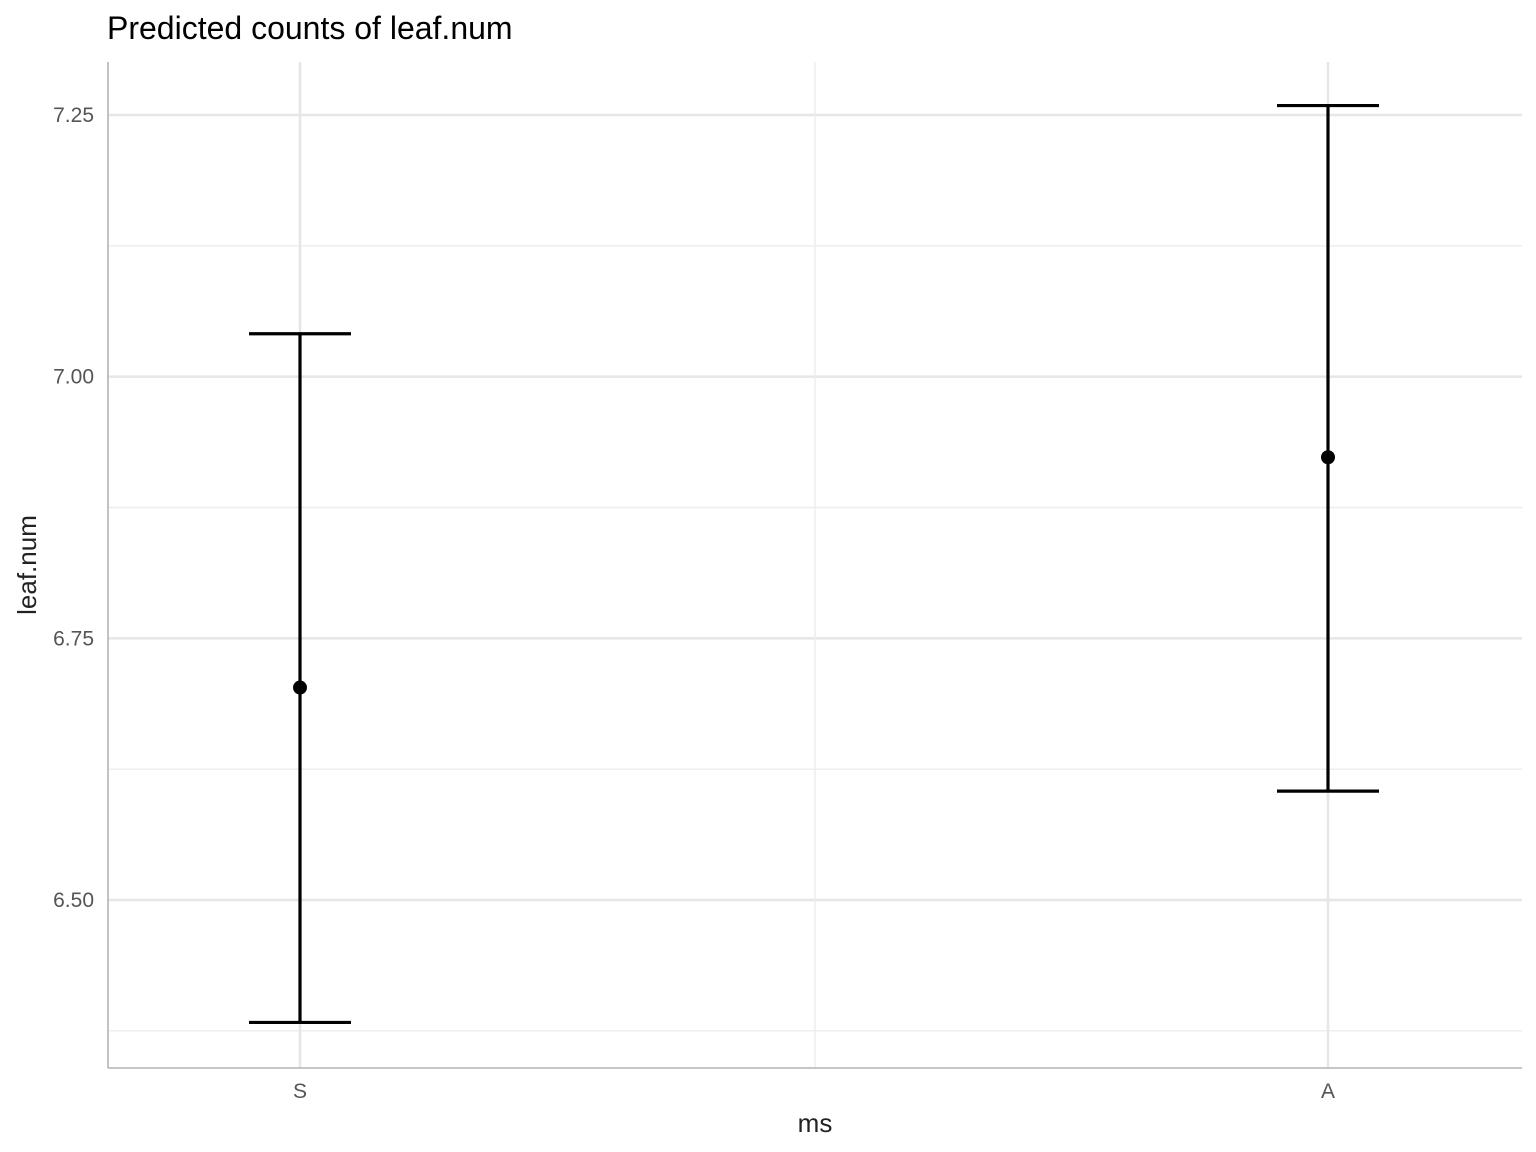 Image resolution: width=1536 pixels, height=1152 pixels. Describe the element at coordinates (1328, 1091) in the screenshot. I see `x-tick-label: A` at that location.